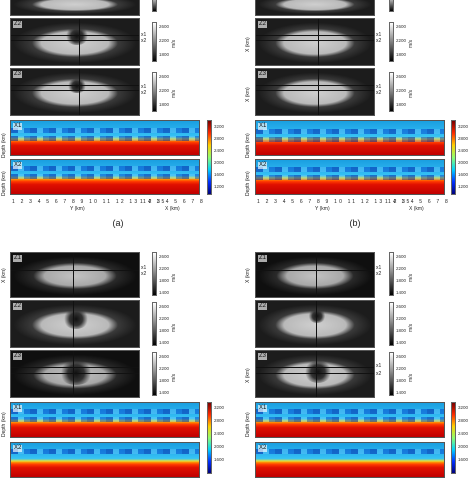  I want to click on depth-slice-z2-map: Z2, so click(315, 324).